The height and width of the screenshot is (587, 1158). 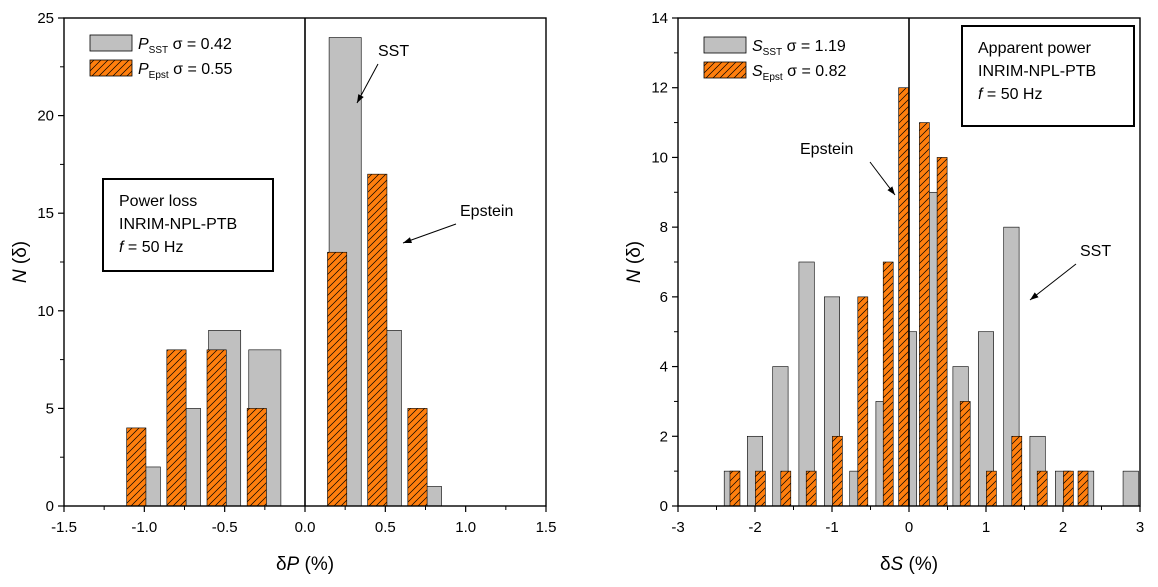 What do you see at coordinates (486, 211) in the screenshot?
I see `left-annotation-epstein: Epstein` at bounding box center [486, 211].